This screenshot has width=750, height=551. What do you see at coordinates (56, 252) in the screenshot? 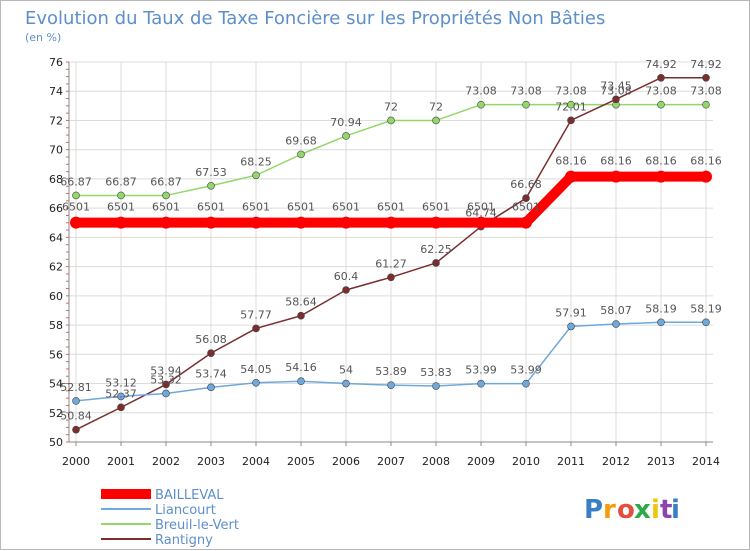
I see `y-axis-ticks: 50 52 54 56 58 60 62 64 66 68 70 72 74 76` at bounding box center [56, 252].